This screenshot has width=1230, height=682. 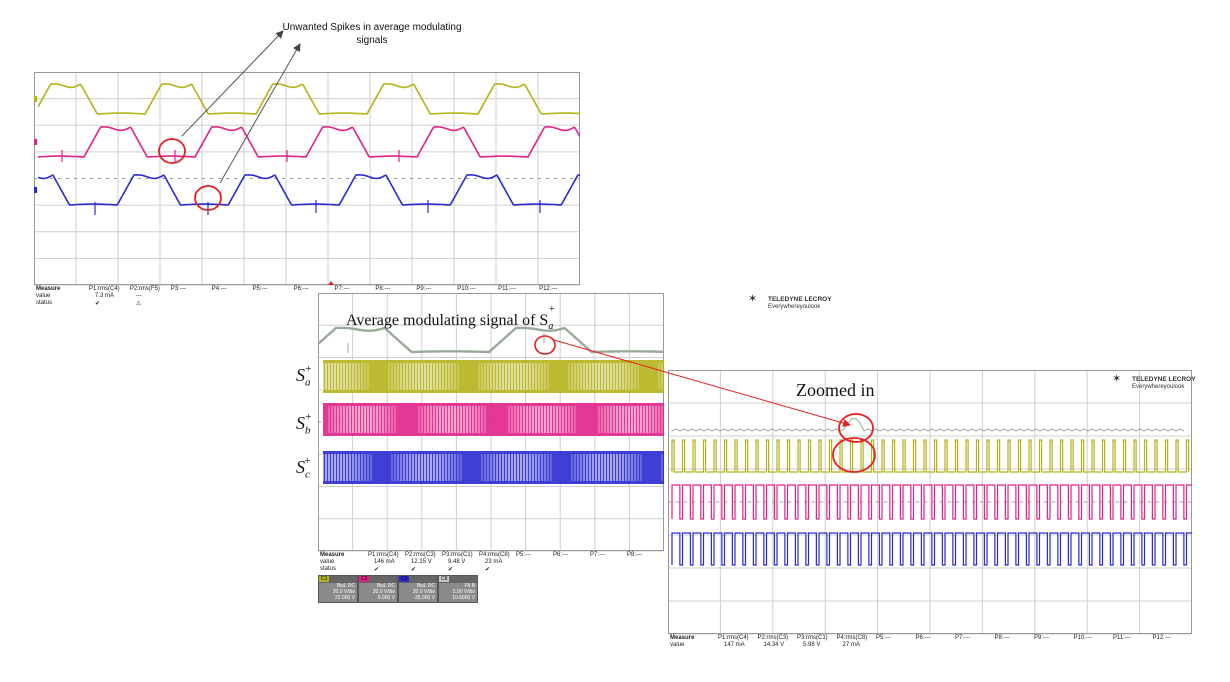 What do you see at coordinates (144, 289) in the screenshot?
I see `measure-header: P2:rms(F5)` at bounding box center [144, 289].